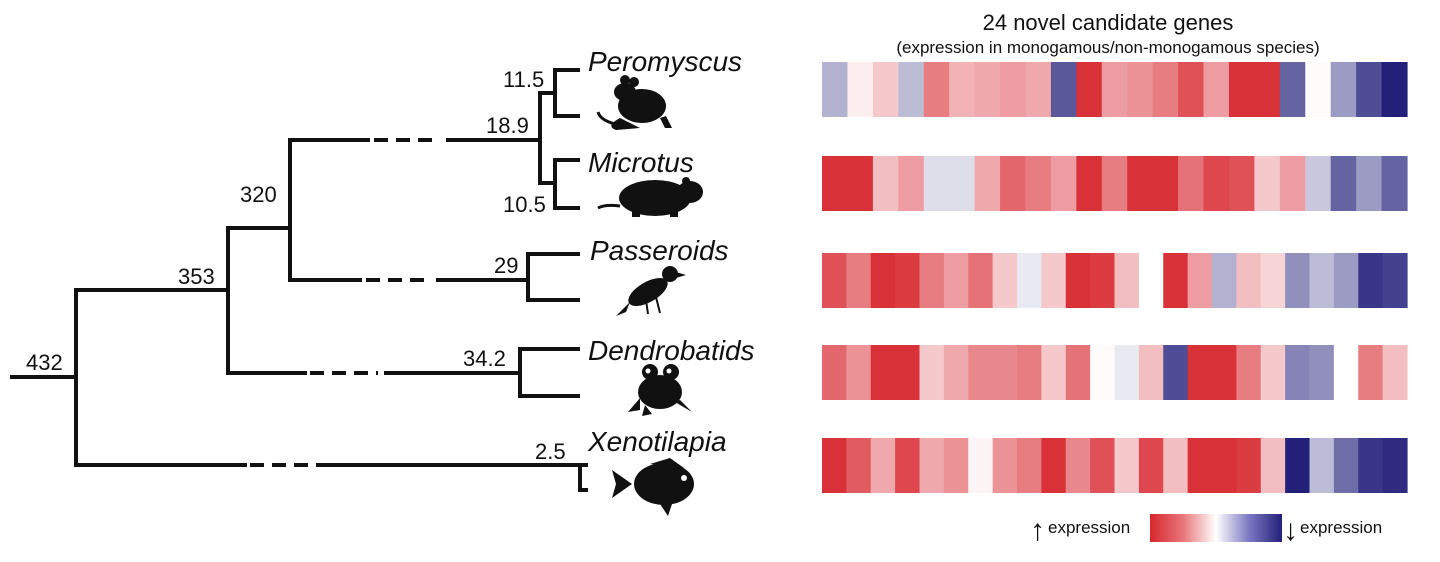 The height and width of the screenshot is (562, 1440). Describe the element at coordinates (634, 102) in the screenshot. I see `mouse-icon` at that location.